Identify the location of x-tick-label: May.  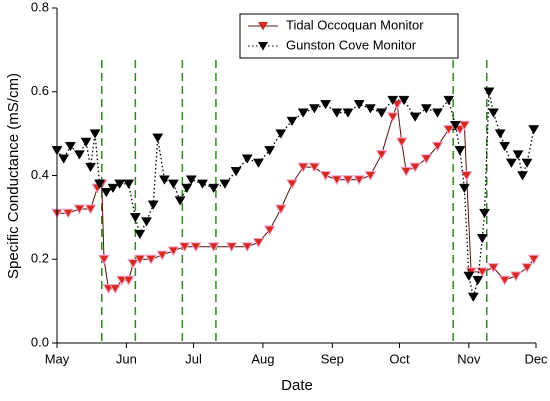
(57, 358).